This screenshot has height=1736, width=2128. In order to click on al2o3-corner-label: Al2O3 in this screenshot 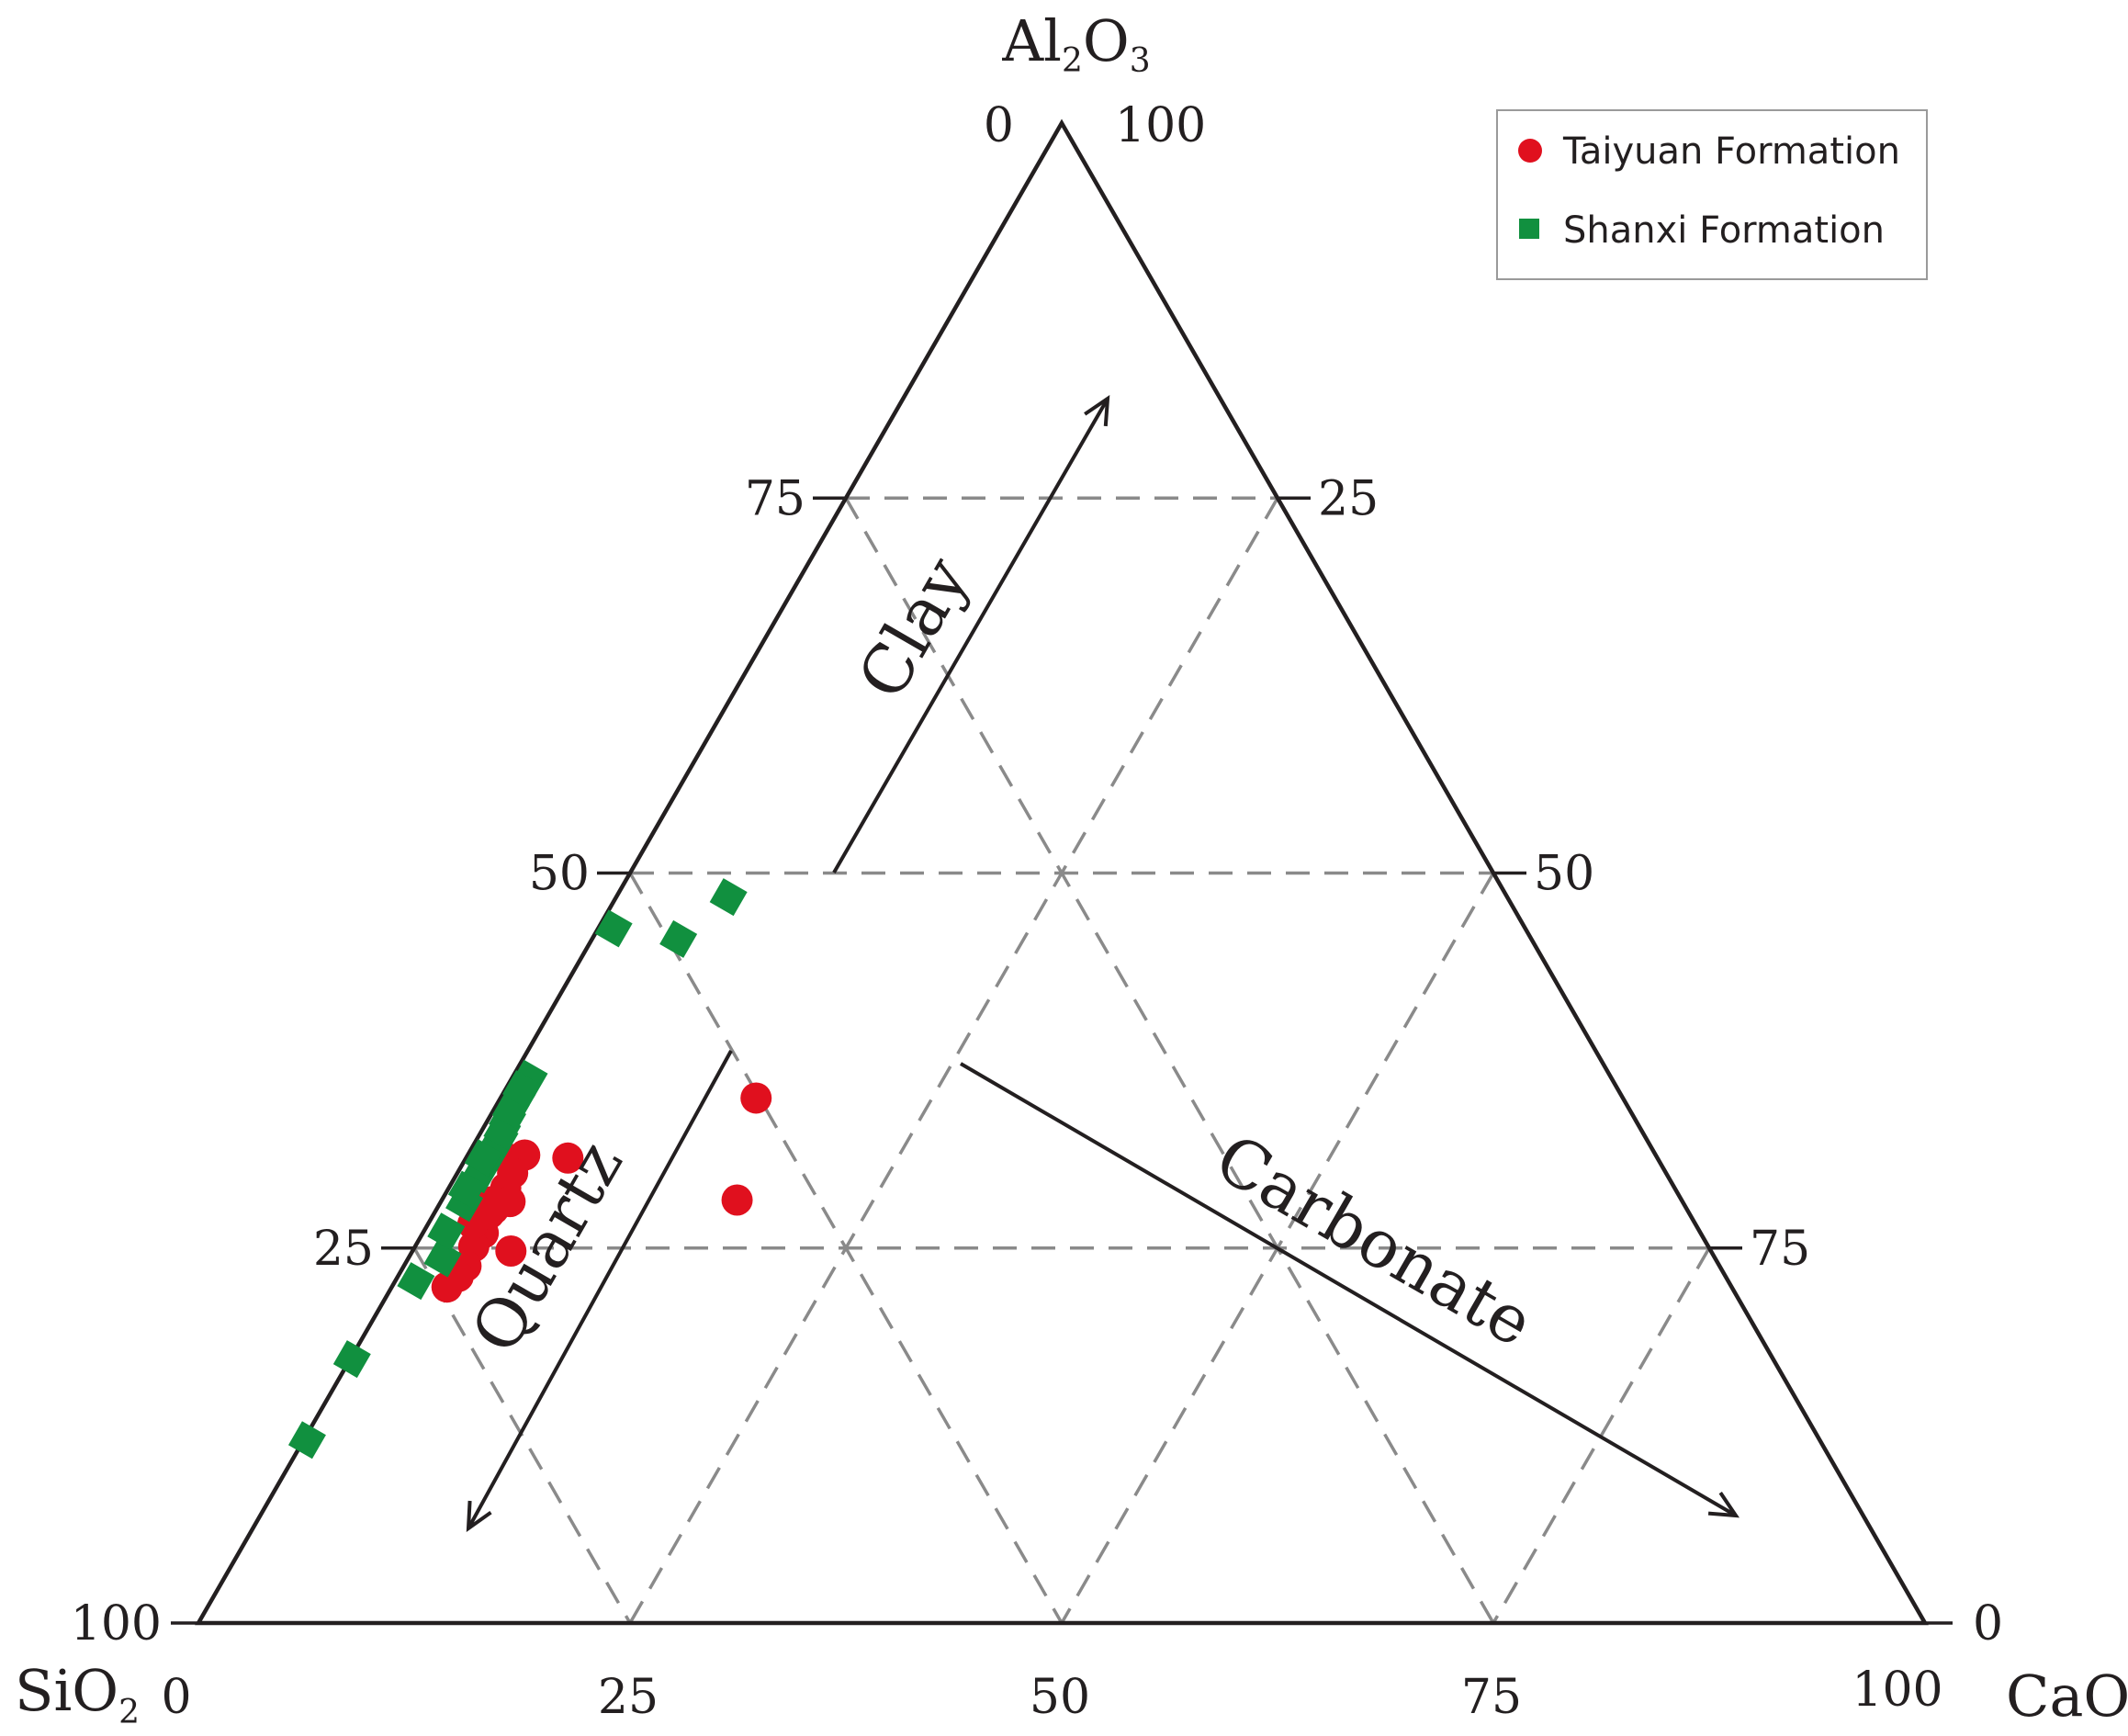, I will do `click(1076, 43)`.